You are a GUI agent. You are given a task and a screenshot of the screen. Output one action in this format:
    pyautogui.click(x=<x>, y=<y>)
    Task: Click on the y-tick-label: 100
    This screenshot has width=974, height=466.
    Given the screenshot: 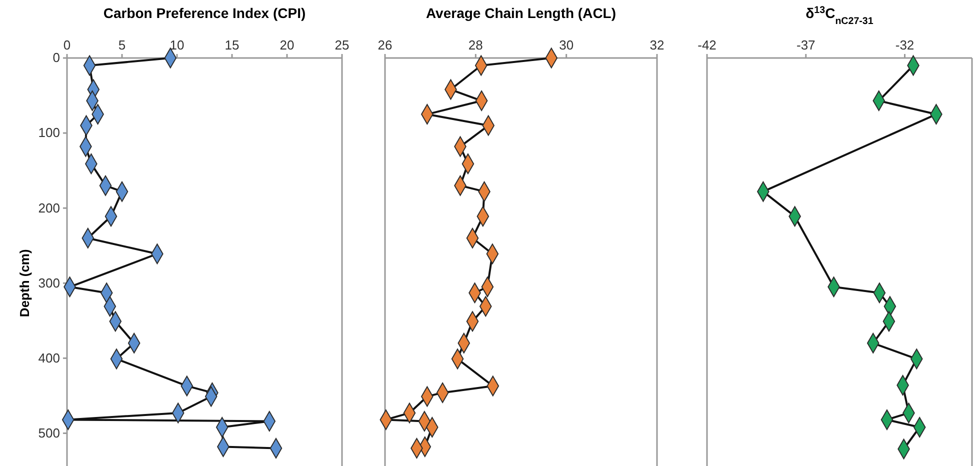 What is the action you would take?
    pyautogui.click(x=49, y=132)
    